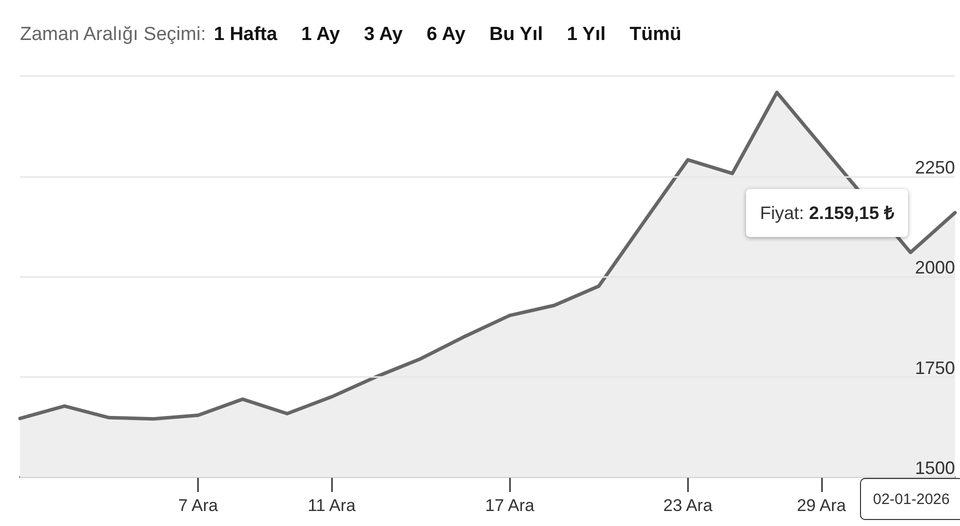 The image size is (960, 526). I want to click on y-tick-label: 2250, so click(934, 167).